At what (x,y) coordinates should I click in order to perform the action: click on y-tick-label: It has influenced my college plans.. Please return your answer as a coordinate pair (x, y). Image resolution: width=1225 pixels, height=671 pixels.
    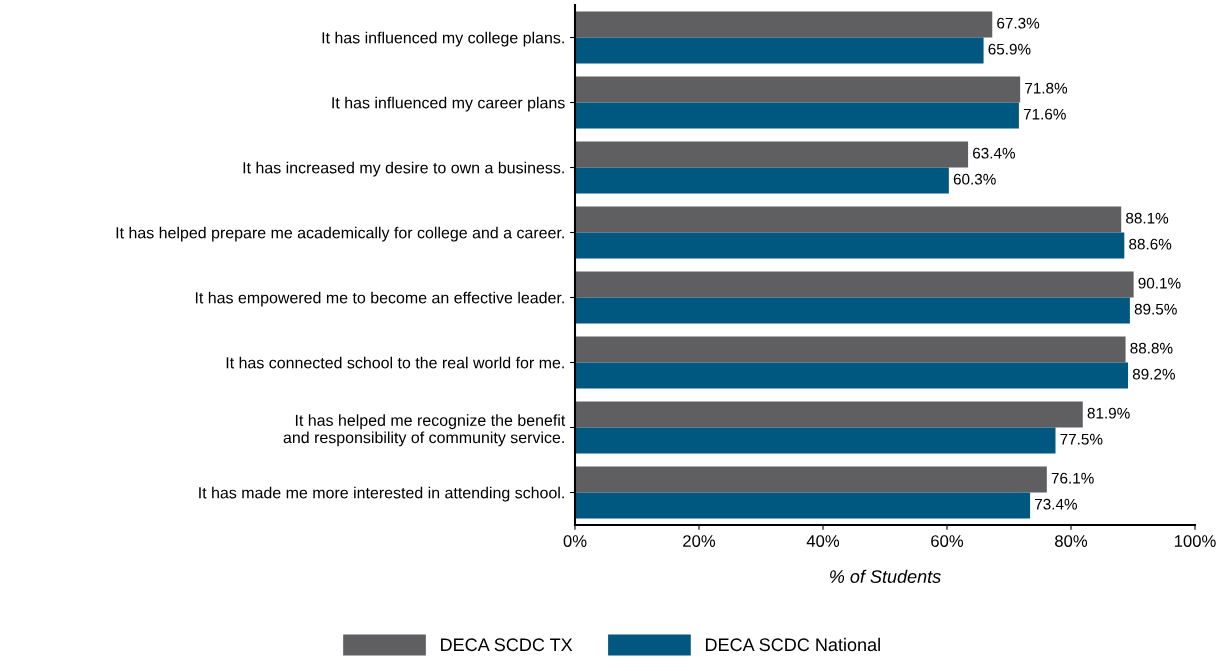
    Looking at the image, I should click on (443, 39).